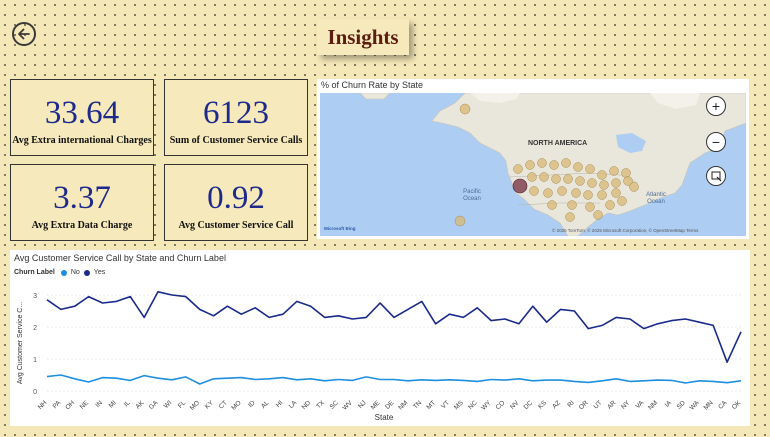  Describe the element at coordinates (394, 379) in the screenshot. I see `series-line-no` at that location.